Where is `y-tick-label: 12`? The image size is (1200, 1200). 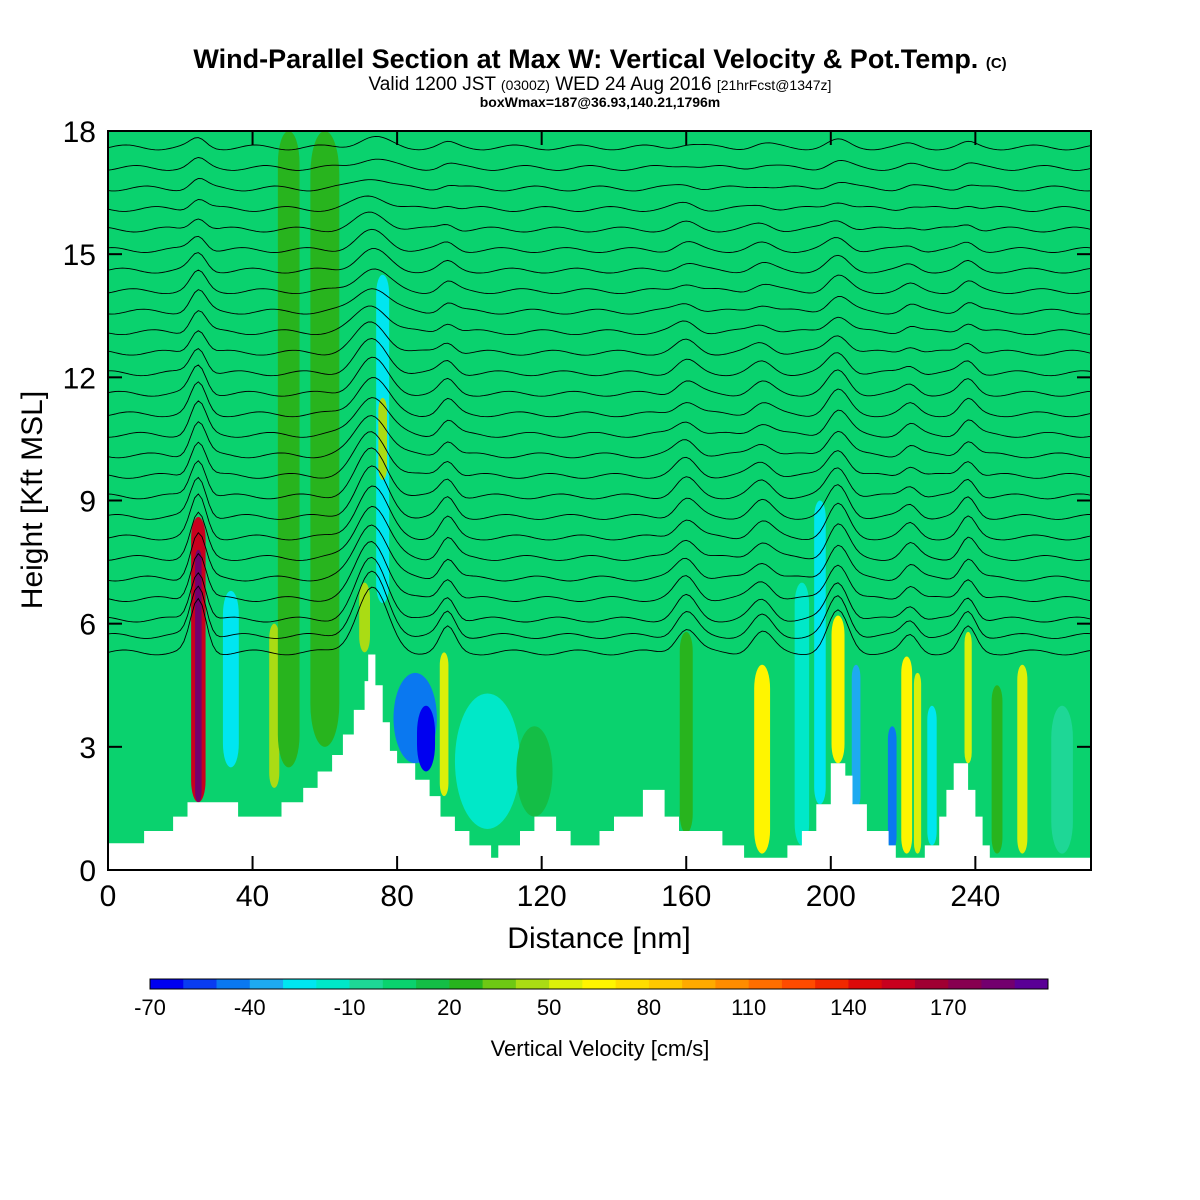 y-tick-label: 12 is located at coordinates (79, 378).